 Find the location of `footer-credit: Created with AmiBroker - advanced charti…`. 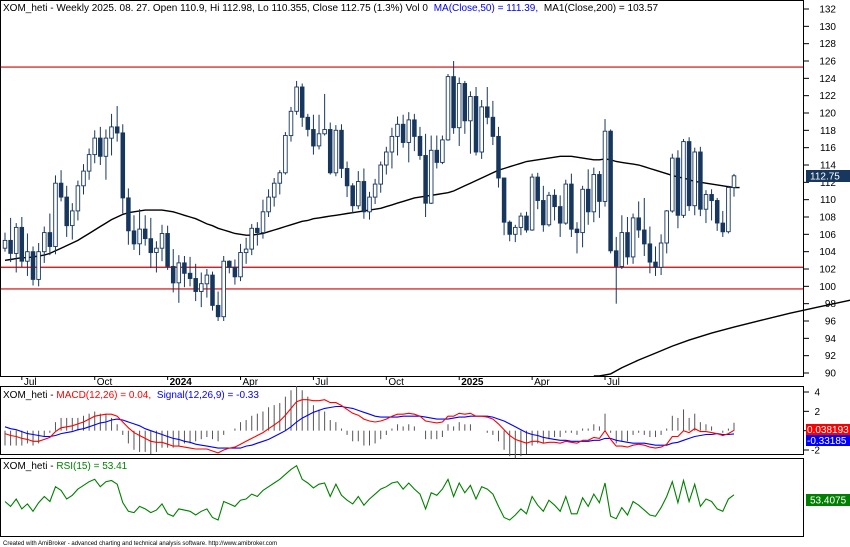

footer-credit: Created with AmiBroker - advanced charti… is located at coordinates (140, 544).